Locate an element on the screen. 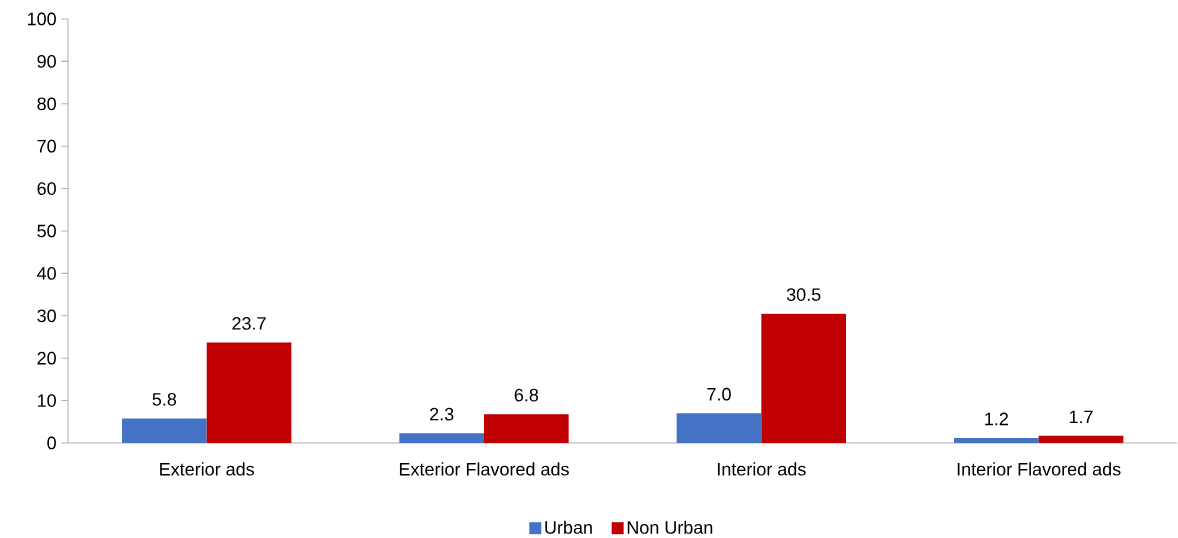 This screenshot has width=1178, height=538. data-label: 1.2 is located at coordinates (996, 419).